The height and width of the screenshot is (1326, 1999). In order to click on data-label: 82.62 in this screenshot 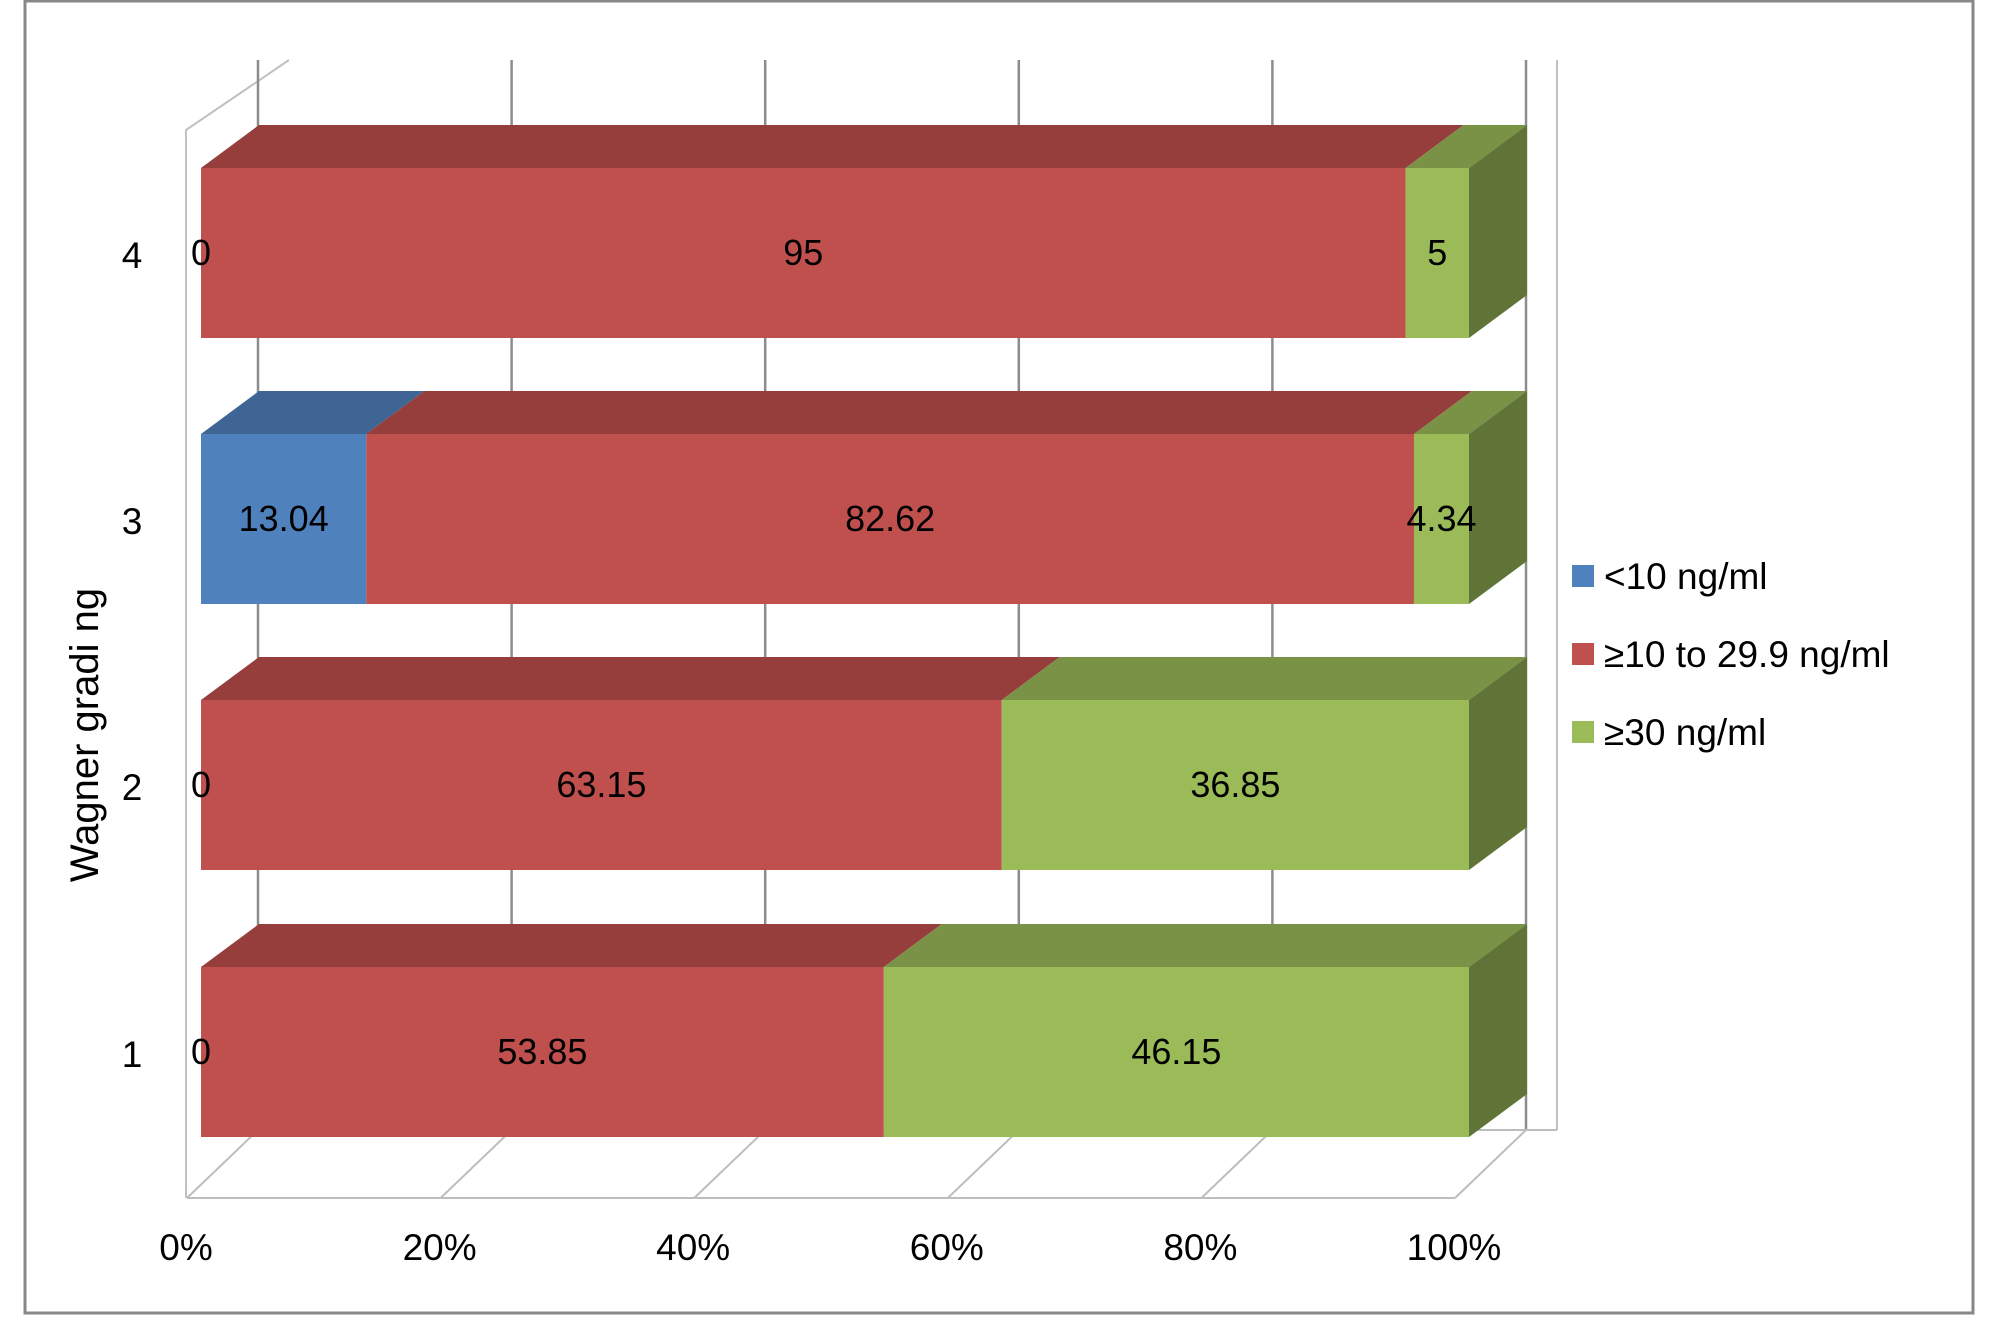, I will do `click(890, 518)`.